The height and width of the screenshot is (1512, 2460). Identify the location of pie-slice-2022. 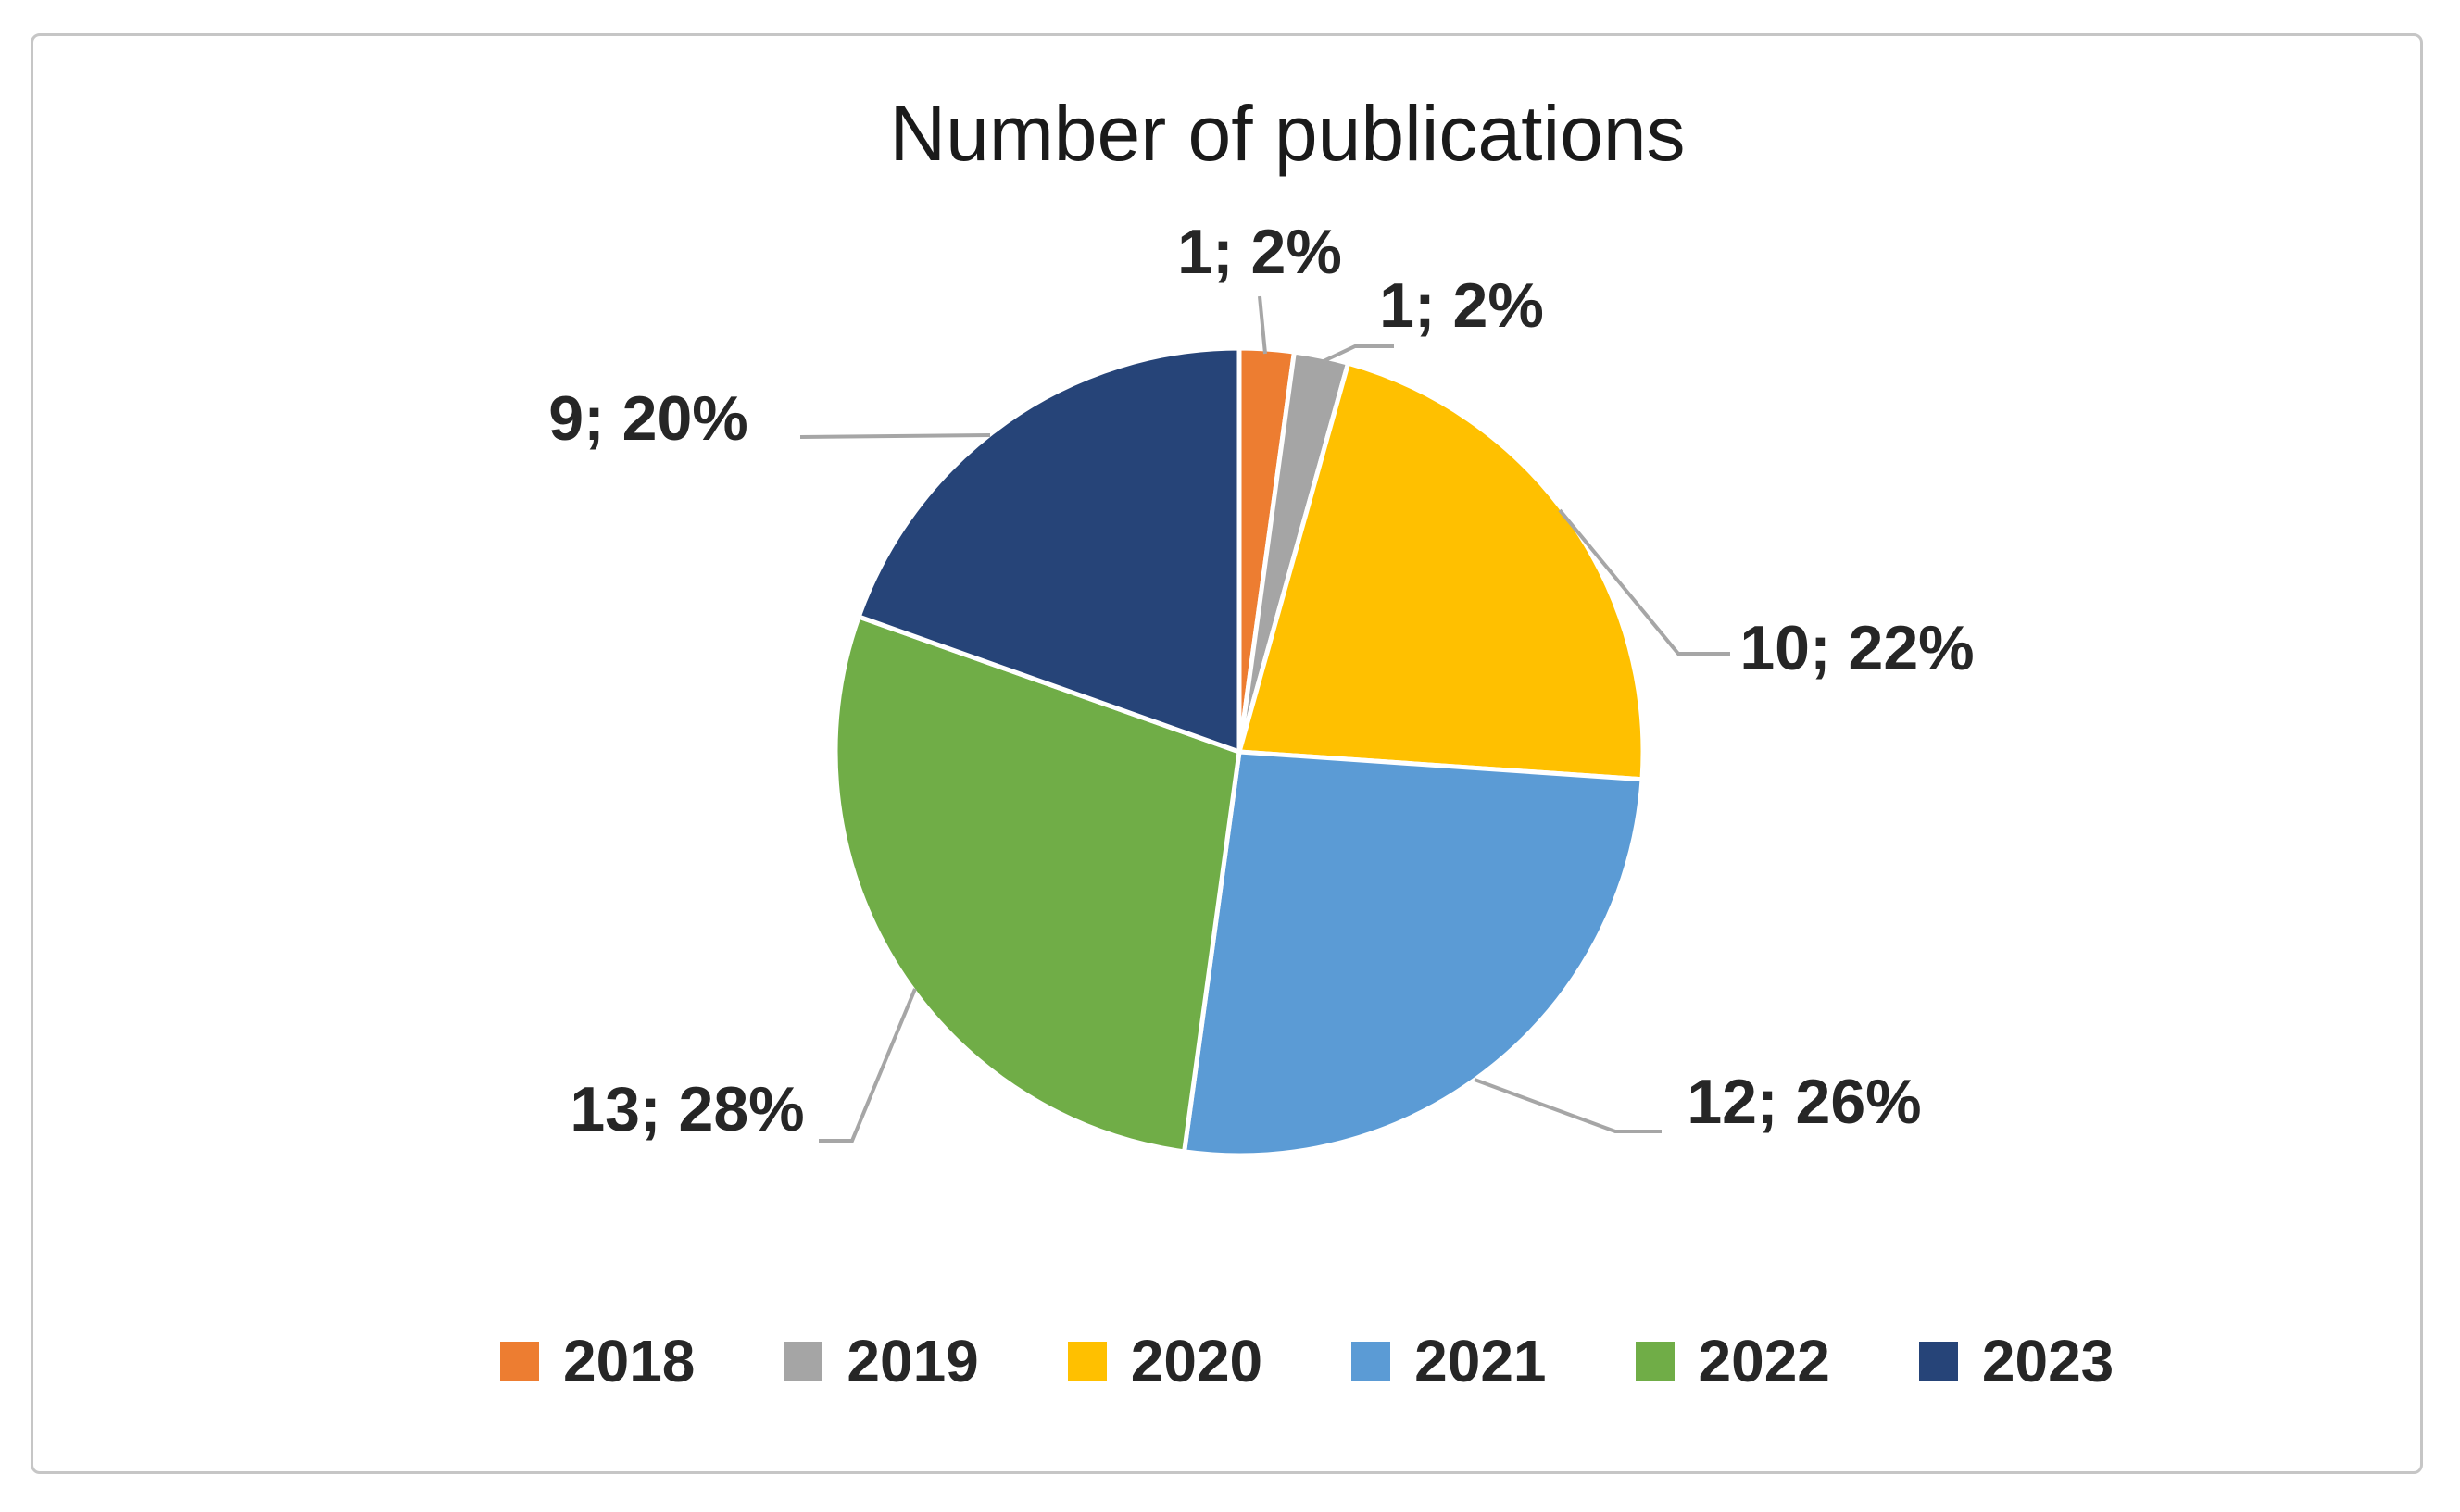
(1037, 885).